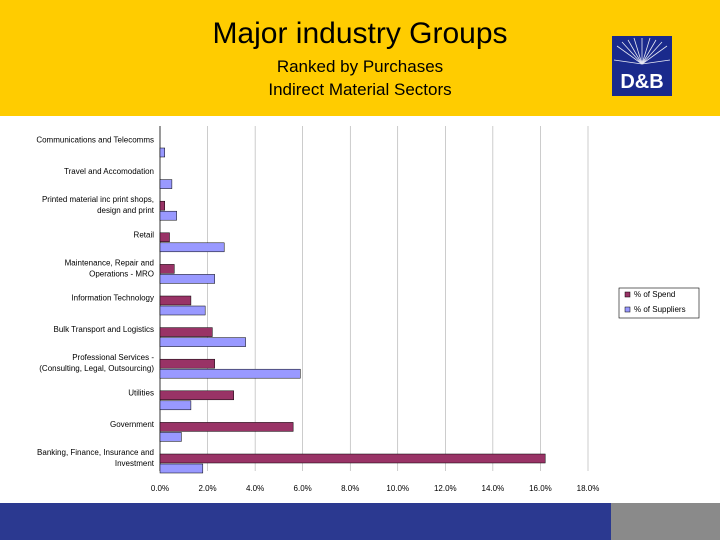 The width and height of the screenshot is (720, 540). Describe the element at coordinates (588, 488) in the screenshot. I see `x-tick-label: 18.0%` at that location.